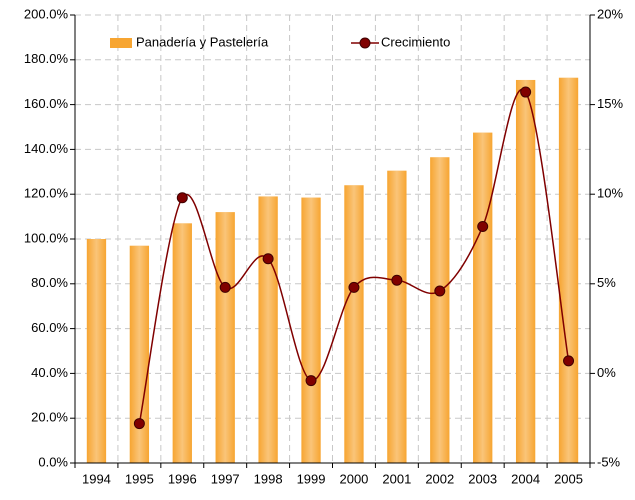 This screenshot has width=635, height=500. Describe the element at coordinates (610, 13) in the screenshot. I see `y2-tick-label: 20%` at that location.